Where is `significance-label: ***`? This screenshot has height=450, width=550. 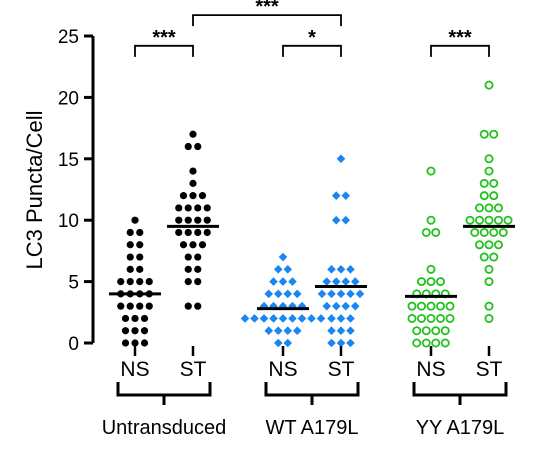 significance-label: *** is located at coordinates (460, 38).